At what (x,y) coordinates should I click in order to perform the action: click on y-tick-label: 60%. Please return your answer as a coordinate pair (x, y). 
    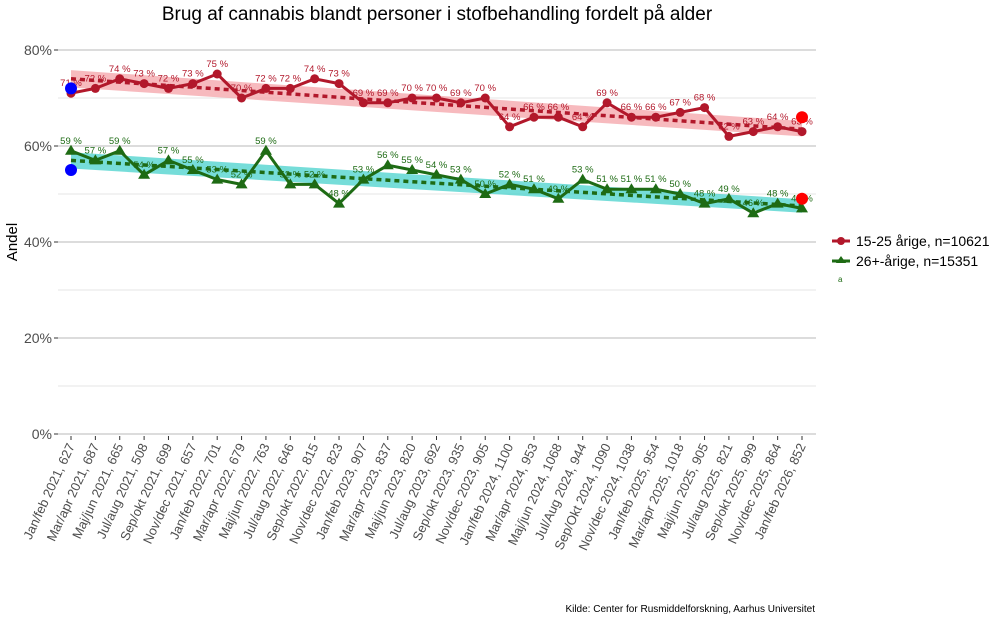
    Looking at the image, I should click on (38, 146).